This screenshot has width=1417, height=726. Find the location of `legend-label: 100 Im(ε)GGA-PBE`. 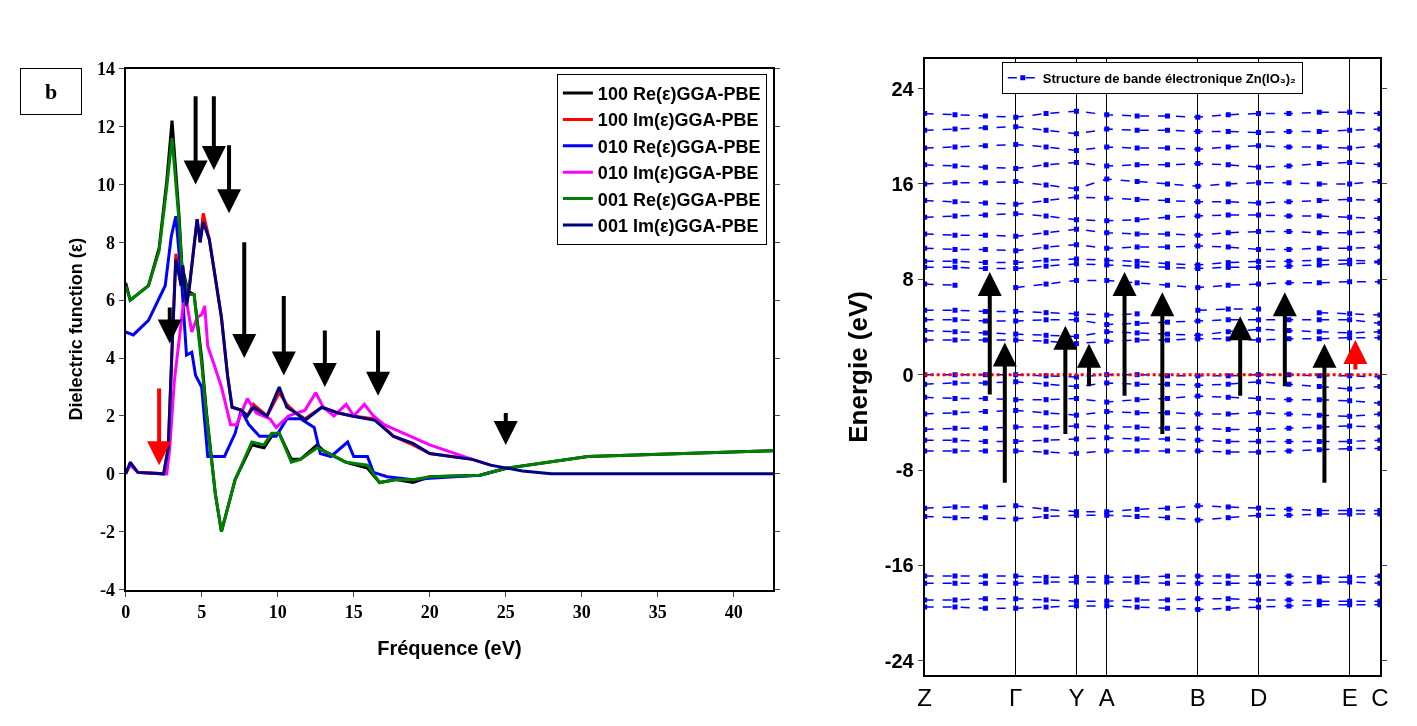

legend-label: 100 Im(ε)GGA-PBE is located at coordinates (678, 120).